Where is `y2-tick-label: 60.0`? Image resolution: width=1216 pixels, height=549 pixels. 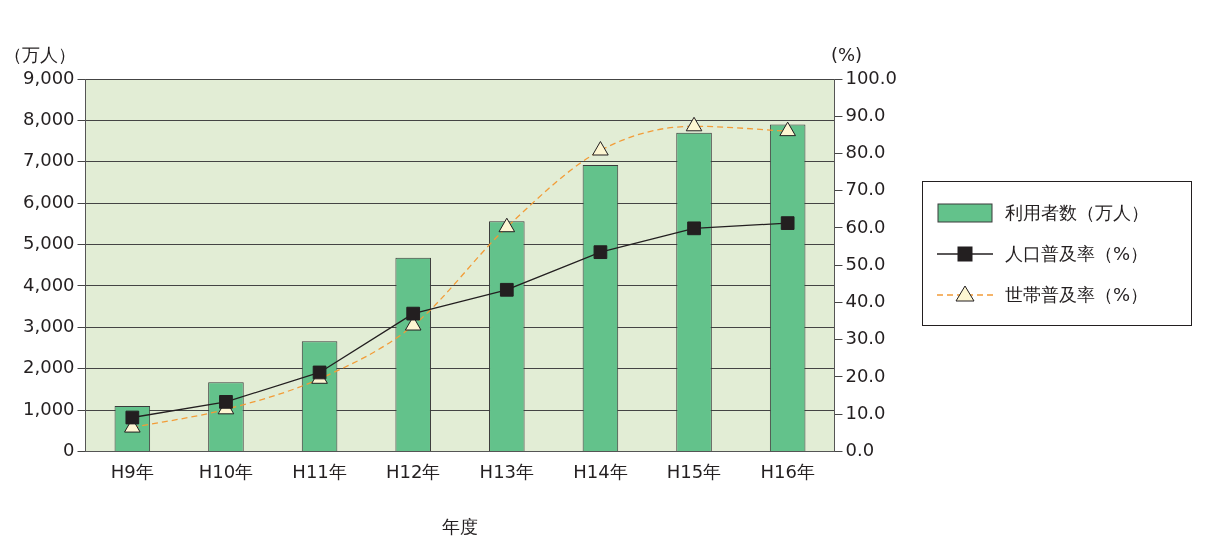 y2-tick-label: 60.0 is located at coordinates (865, 226).